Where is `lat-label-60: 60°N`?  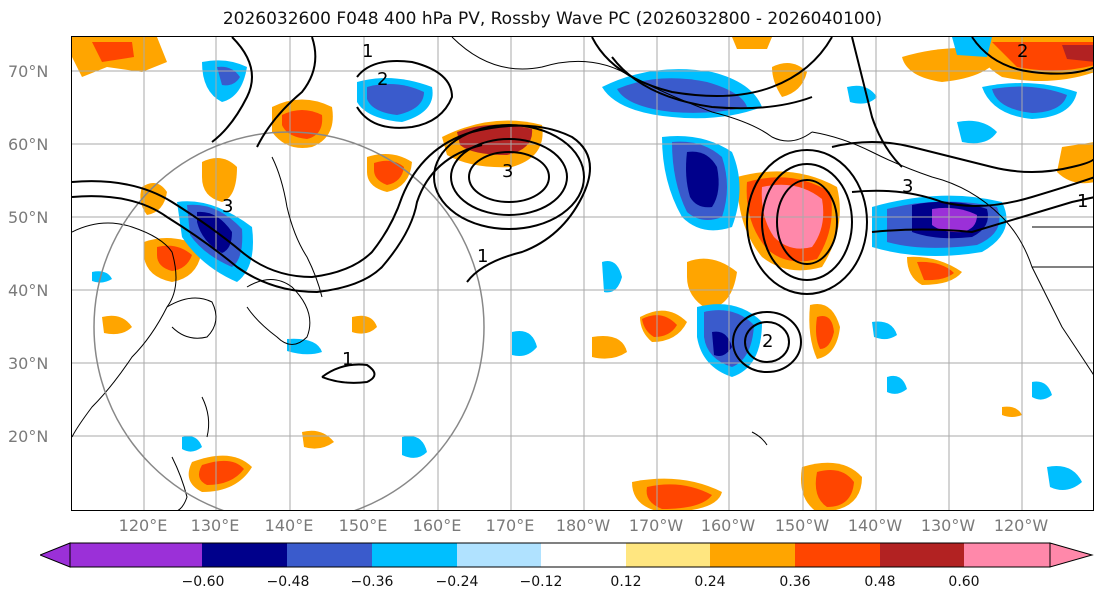 lat-label-60: 60°N is located at coordinates (28, 144).